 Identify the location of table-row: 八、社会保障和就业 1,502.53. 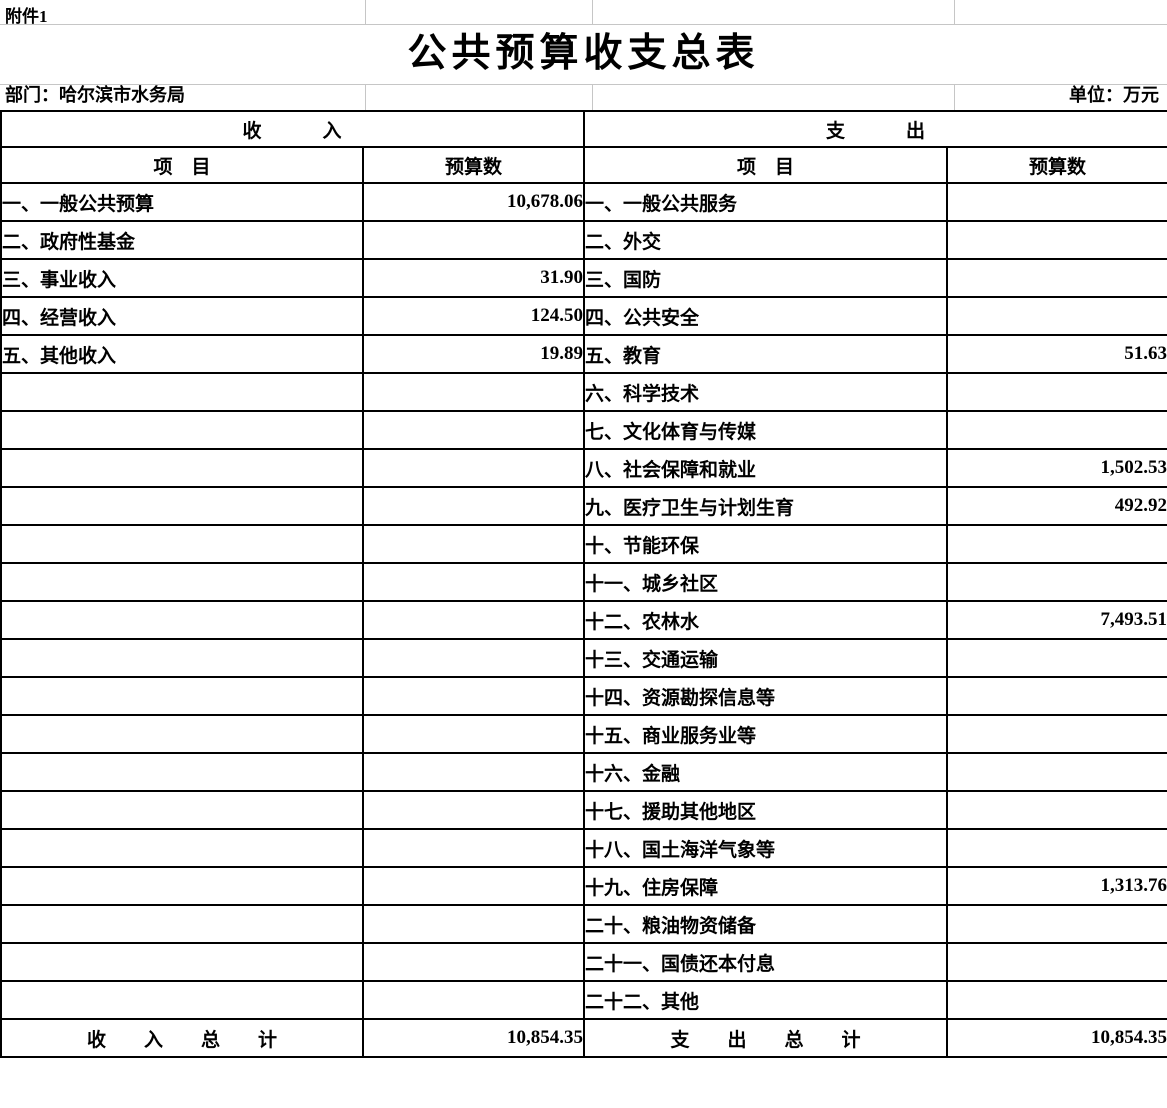
(583, 468).